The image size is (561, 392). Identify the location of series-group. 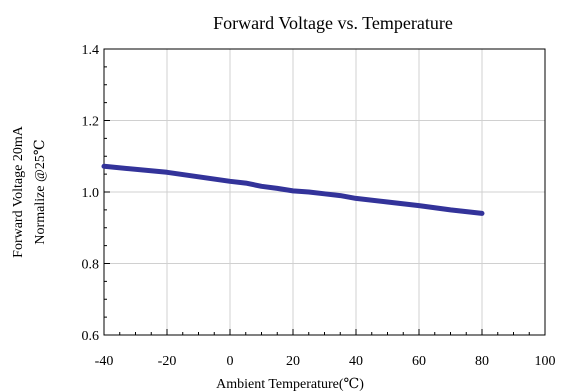
(293, 189).